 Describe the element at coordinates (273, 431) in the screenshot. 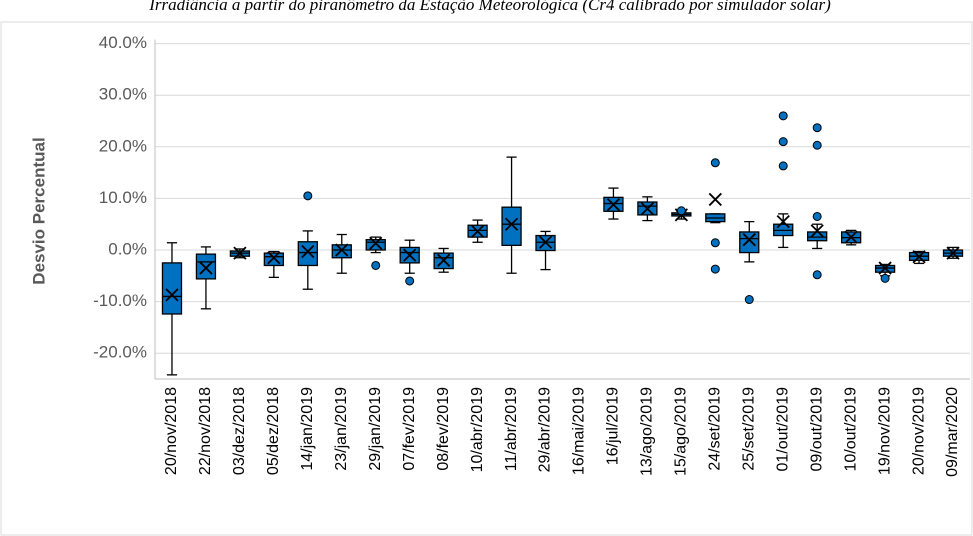

I see `x-tick-label: 05/dez/2018` at that location.